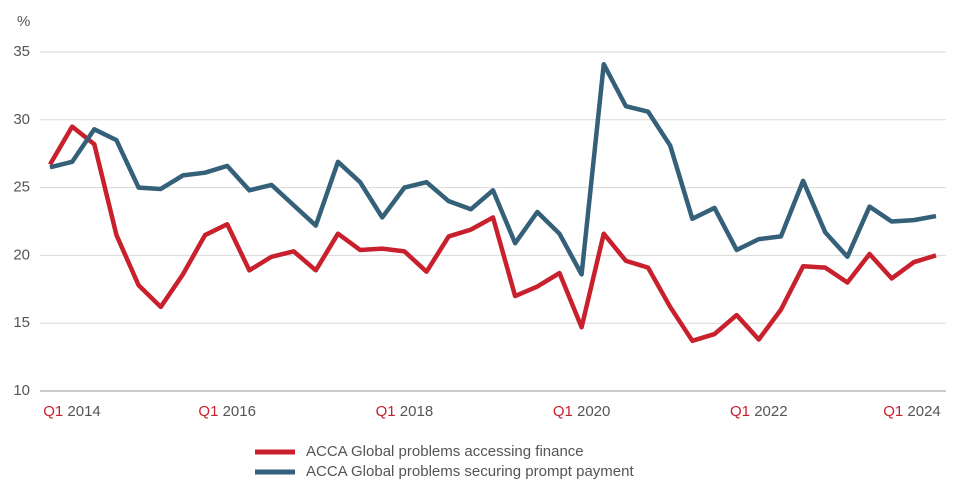 This screenshot has width=962, height=486. I want to click on x-tick-label: Q1 2018, so click(405, 411).